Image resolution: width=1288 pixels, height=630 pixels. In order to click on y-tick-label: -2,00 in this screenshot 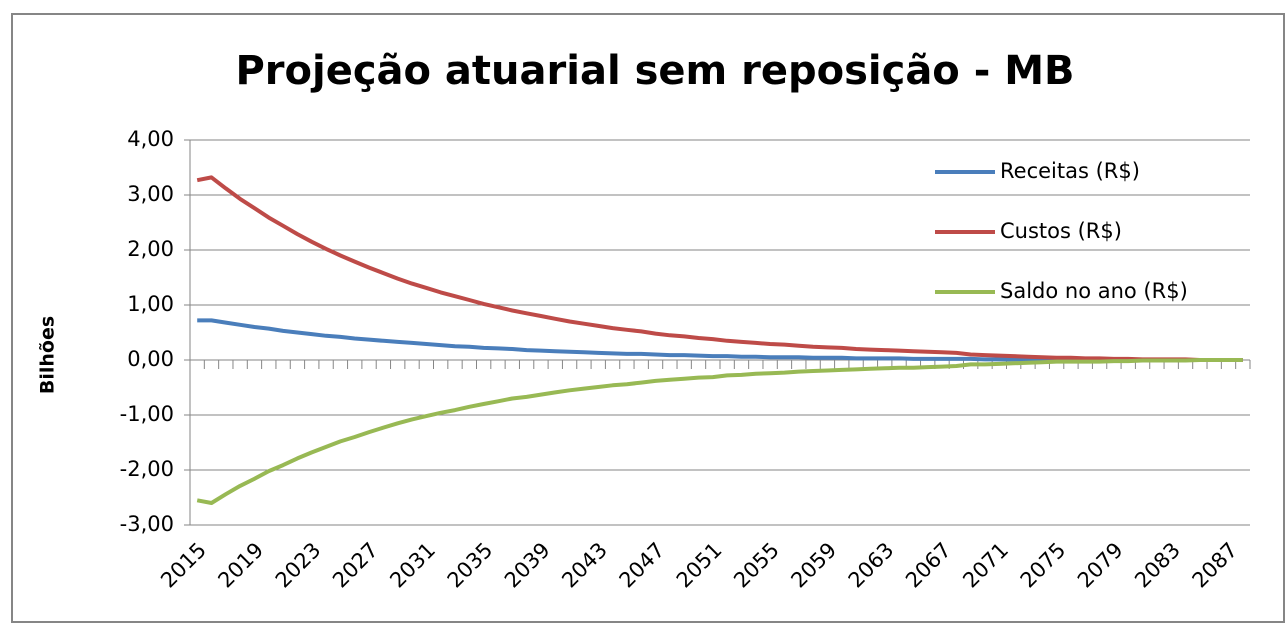, I will do `click(147, 469)`.